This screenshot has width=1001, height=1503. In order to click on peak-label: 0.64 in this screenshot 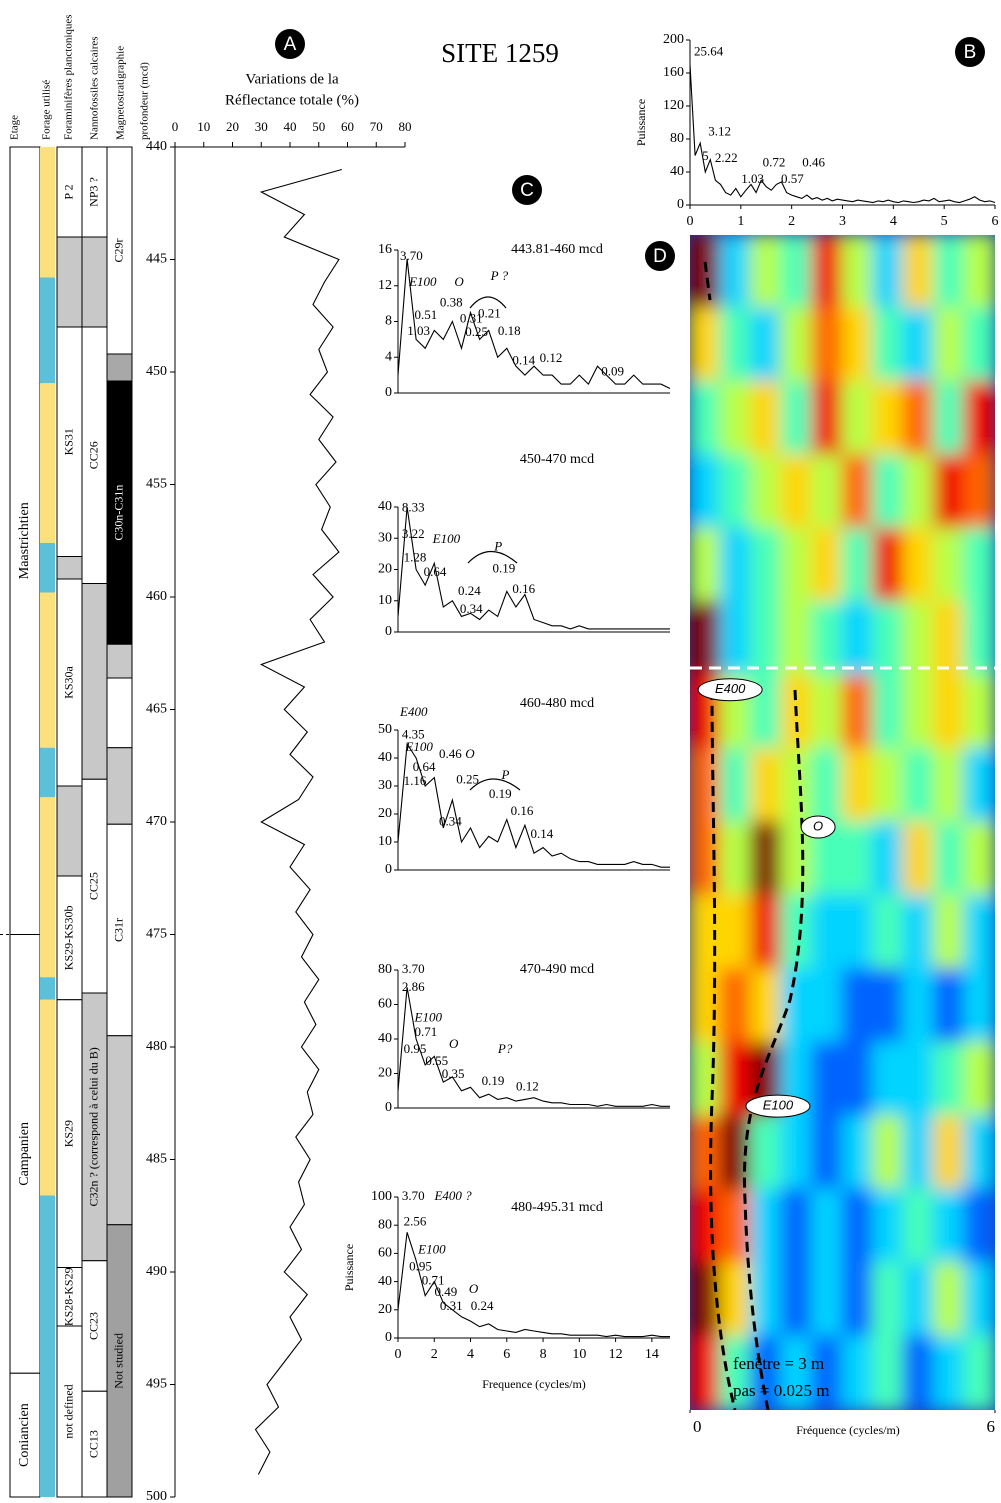, I will do `click(435, 571)`.